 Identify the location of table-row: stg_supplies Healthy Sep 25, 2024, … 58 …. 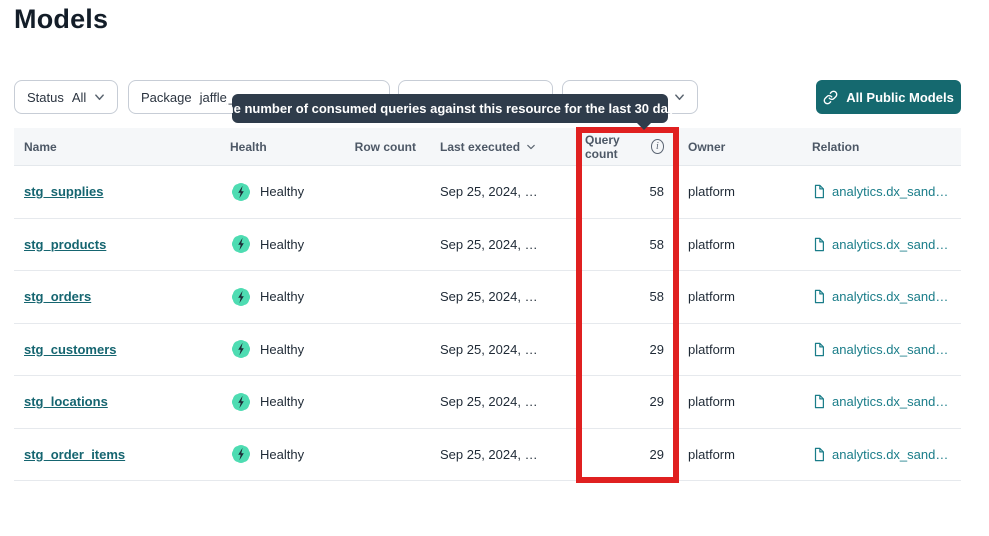
(487, 192).